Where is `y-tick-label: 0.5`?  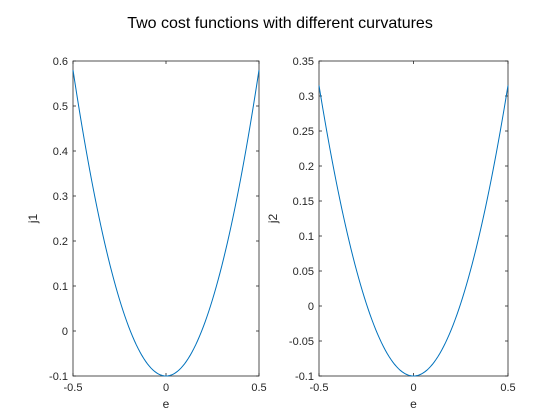
y-tick-label: 0.5 is located at coordinates (60, 107).